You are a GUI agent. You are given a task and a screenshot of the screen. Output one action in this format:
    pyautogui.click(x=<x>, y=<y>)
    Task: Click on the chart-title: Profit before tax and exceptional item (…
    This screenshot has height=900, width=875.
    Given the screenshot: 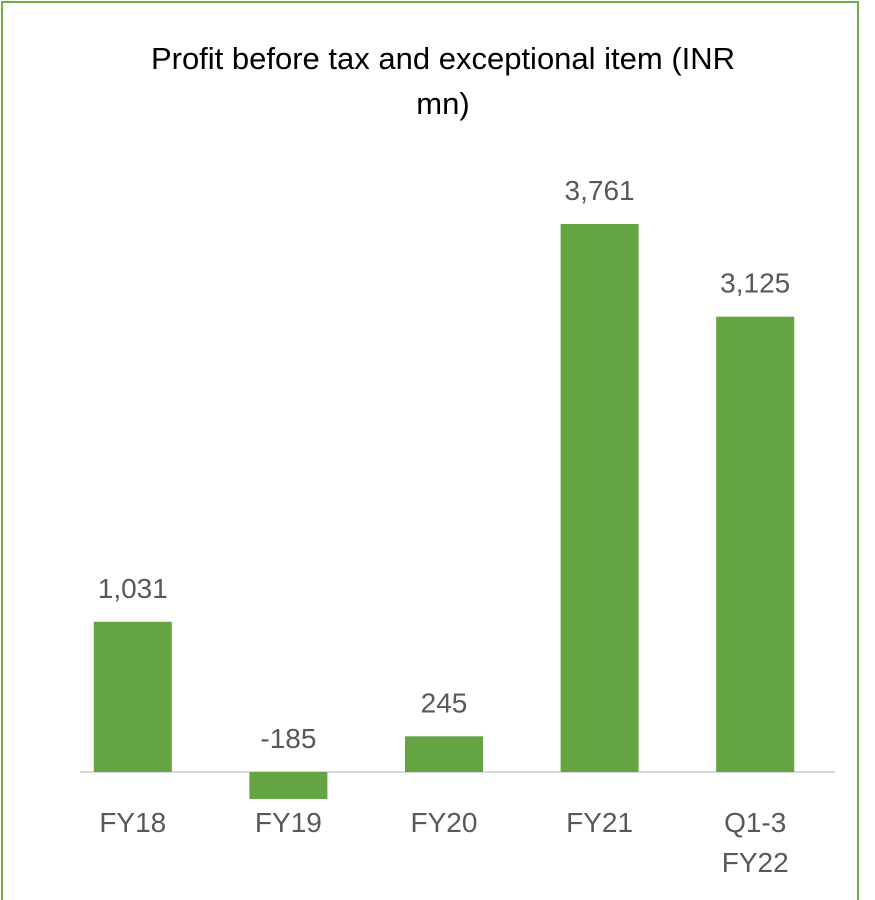 What is the action you would take?
    pyautogui.click(x=443, y=81)
    